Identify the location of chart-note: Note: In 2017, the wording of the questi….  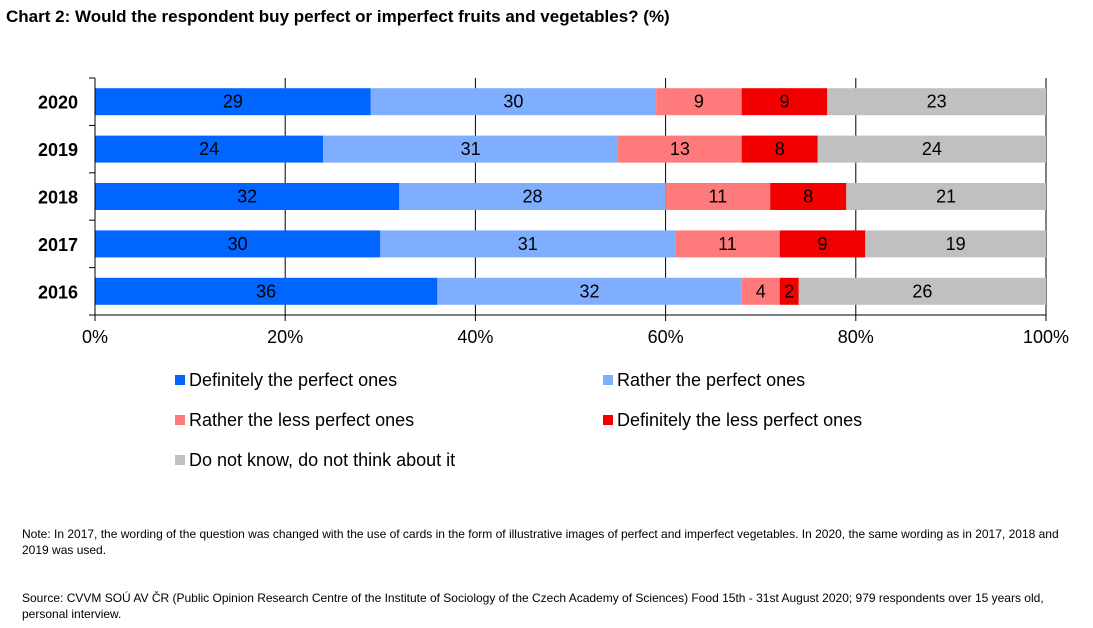
(540, 542).